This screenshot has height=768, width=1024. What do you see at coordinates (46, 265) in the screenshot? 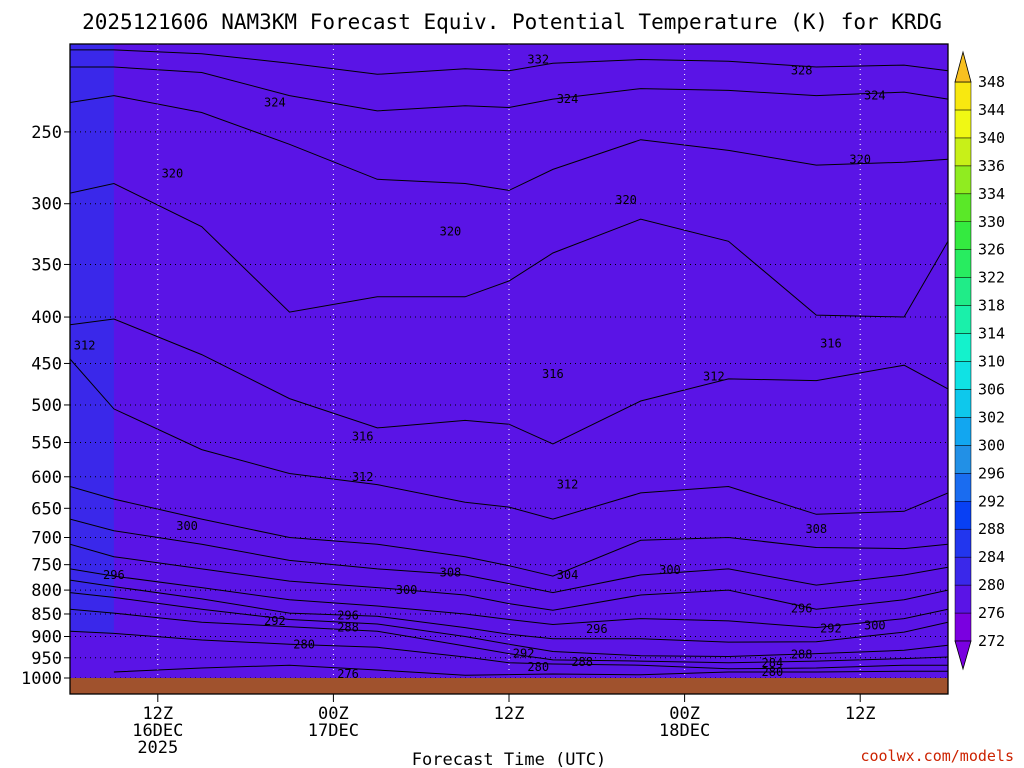
I see `y-tick-label: 350` at bounding box center [46, 265].